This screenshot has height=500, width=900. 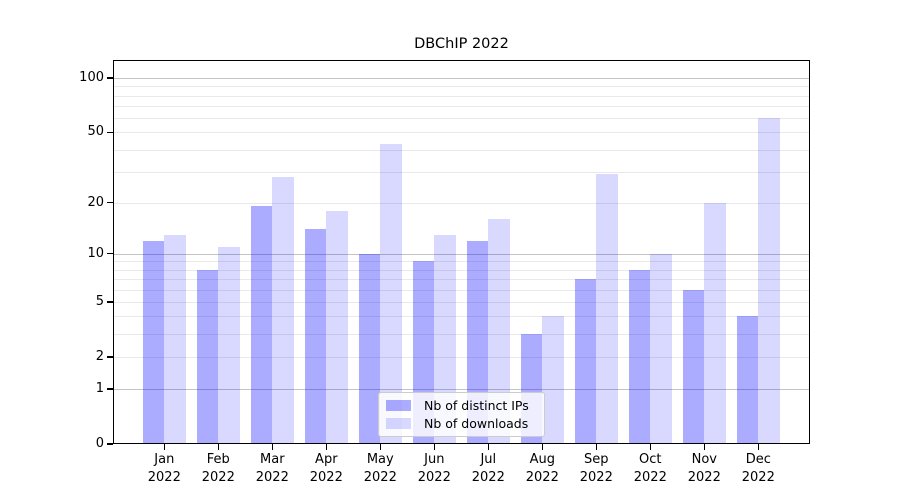 What do you see at coordinates (747, 380) in the screenshot?
I see `bar-dec-distinct-ips` at bounding box center [747, 380].